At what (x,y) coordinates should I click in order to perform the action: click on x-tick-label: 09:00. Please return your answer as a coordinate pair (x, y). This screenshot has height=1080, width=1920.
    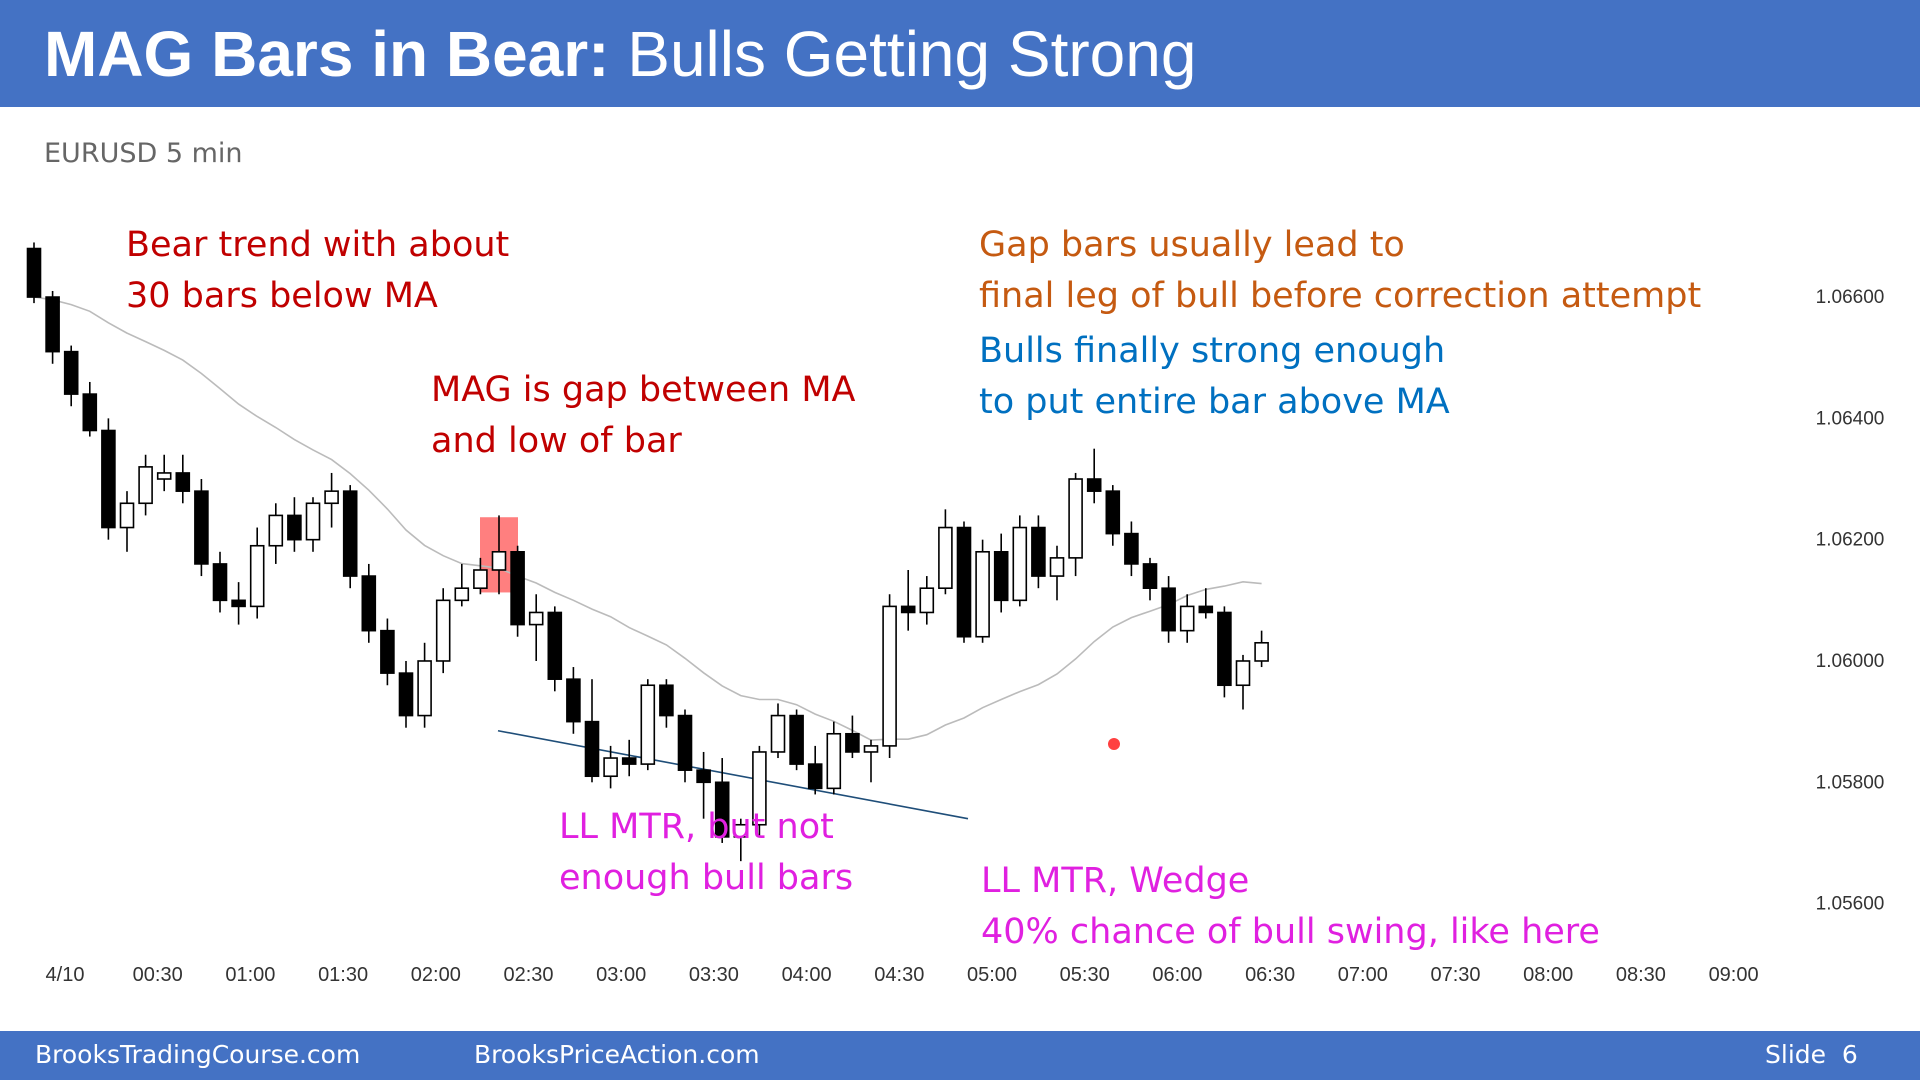
    Looking at the image, I should click on (1734, 975).